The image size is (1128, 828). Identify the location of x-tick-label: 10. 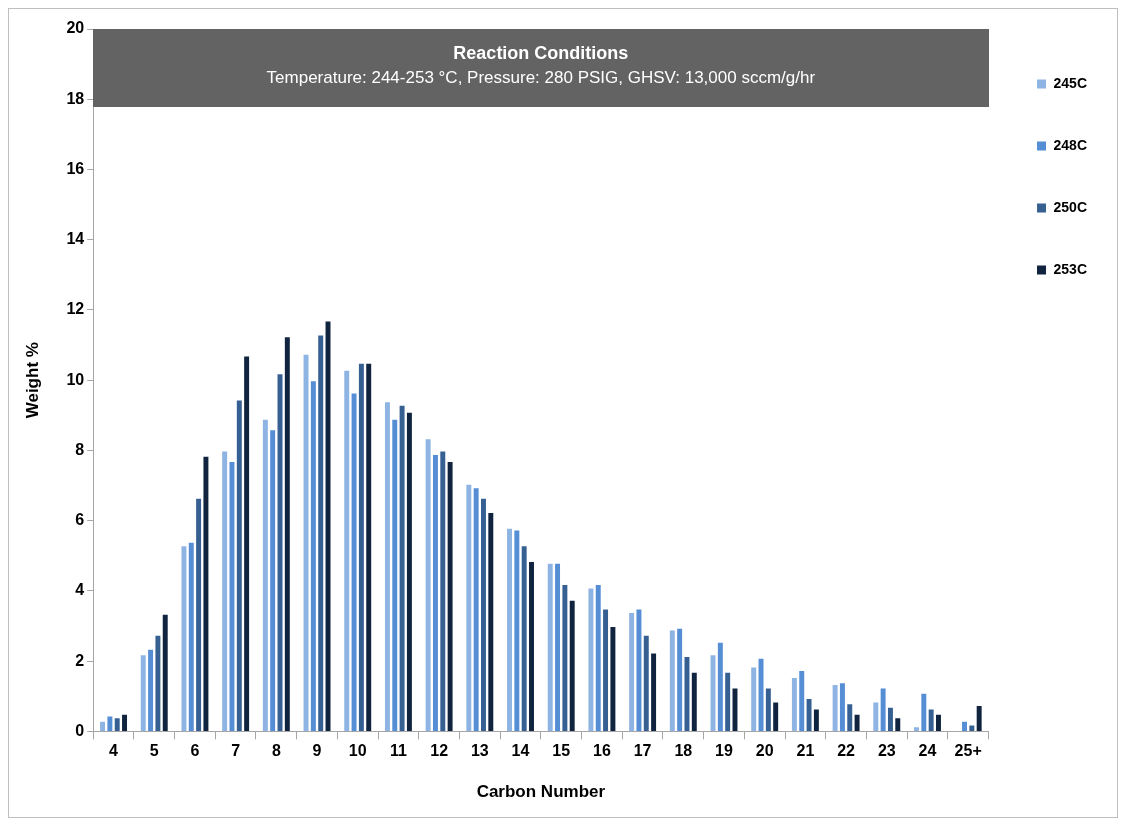
(357, 751).